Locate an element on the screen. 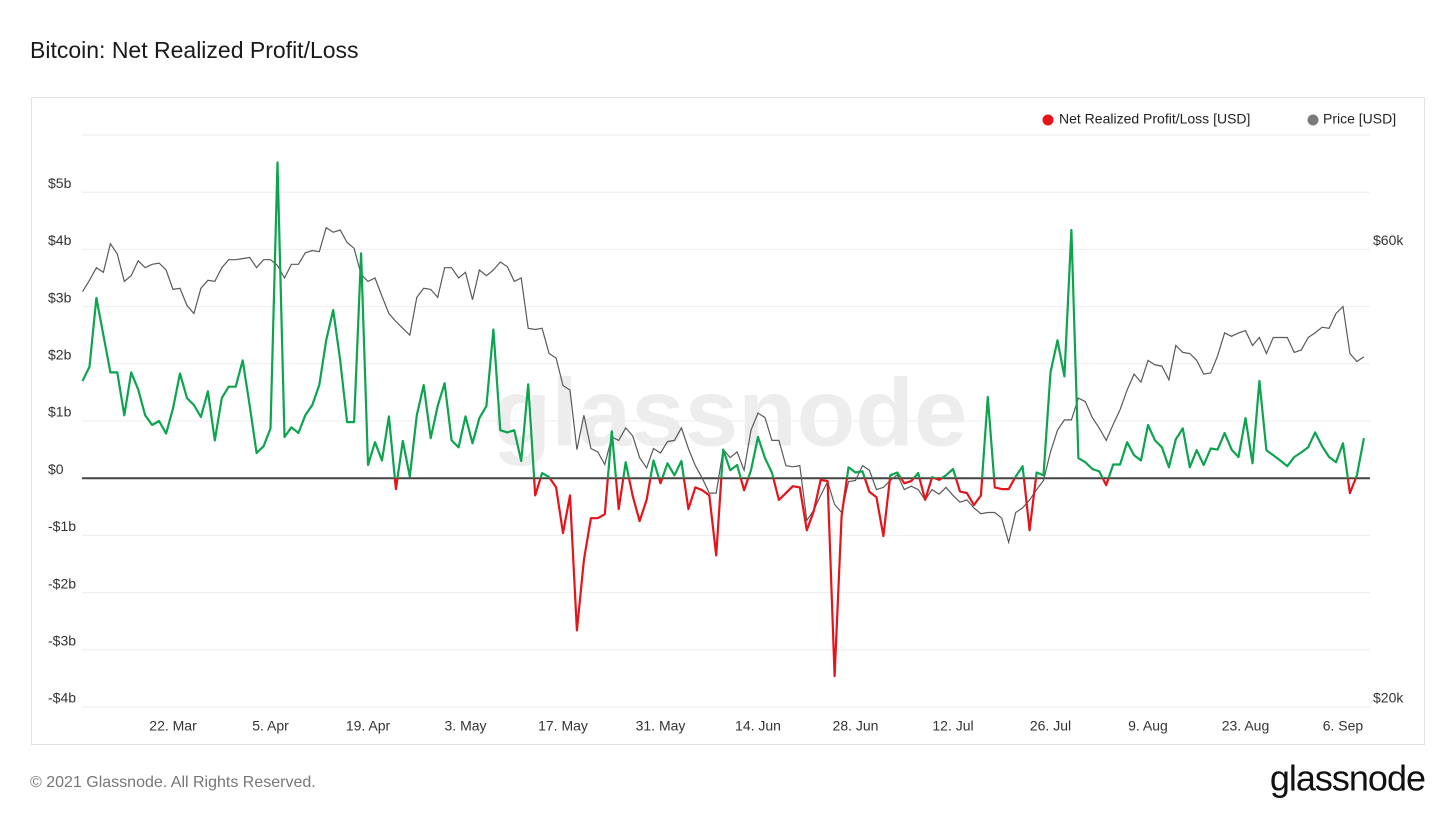 Image resolution: width=1456 pixels, height=819 pixels. watermark: glassnode is located at coordinates (730, 412).